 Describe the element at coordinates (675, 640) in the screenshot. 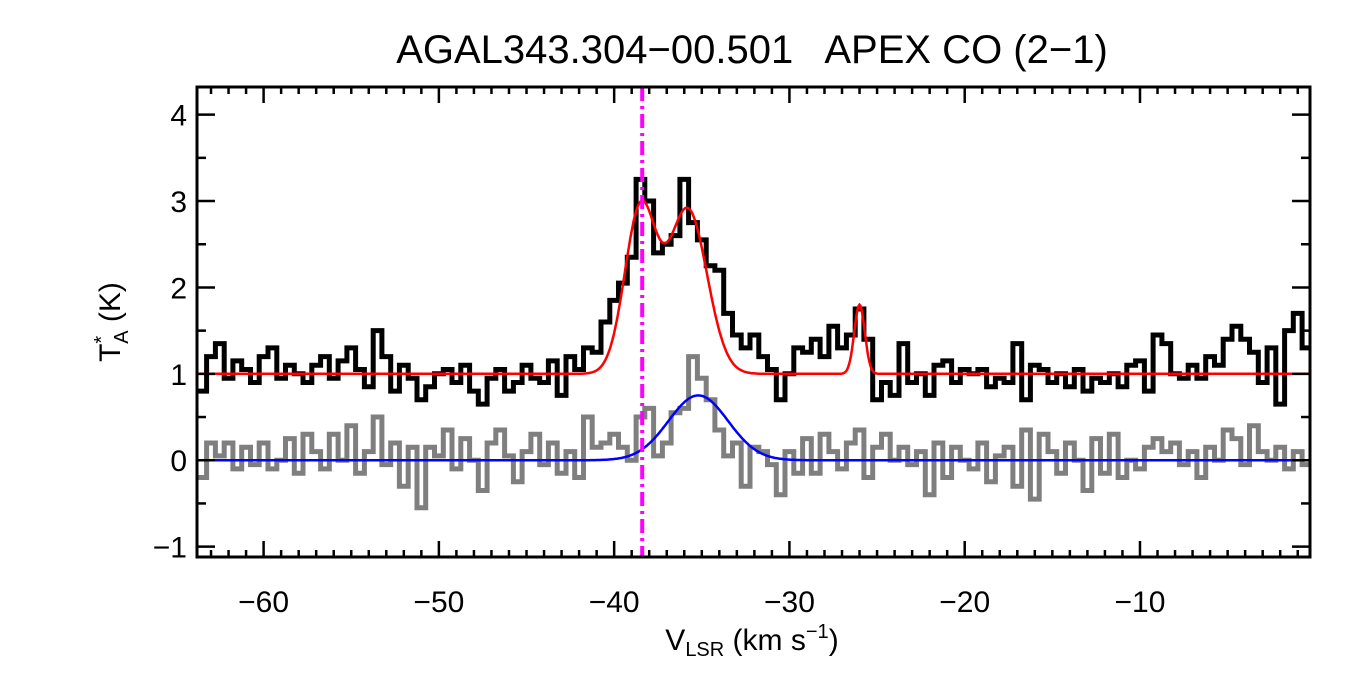

I see `x-axis-label-main: V` at that location.